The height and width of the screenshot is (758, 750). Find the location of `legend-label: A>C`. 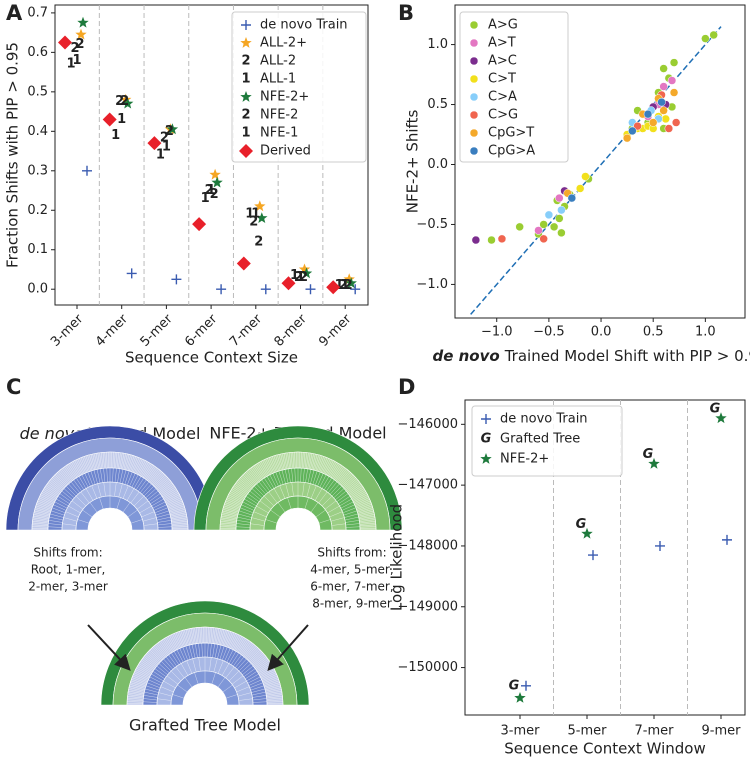

legend-label: A>C is located at coordinates (502, 61).